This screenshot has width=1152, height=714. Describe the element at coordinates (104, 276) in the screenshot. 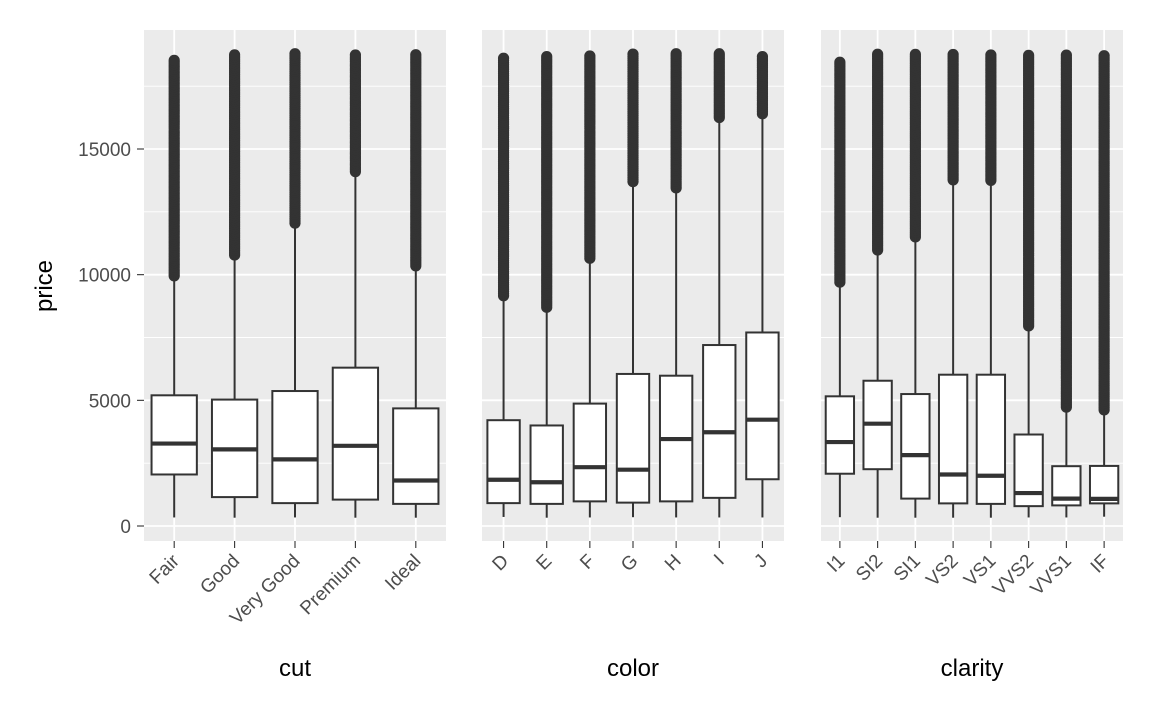

I see `y-tick-label: 10000` at that location.